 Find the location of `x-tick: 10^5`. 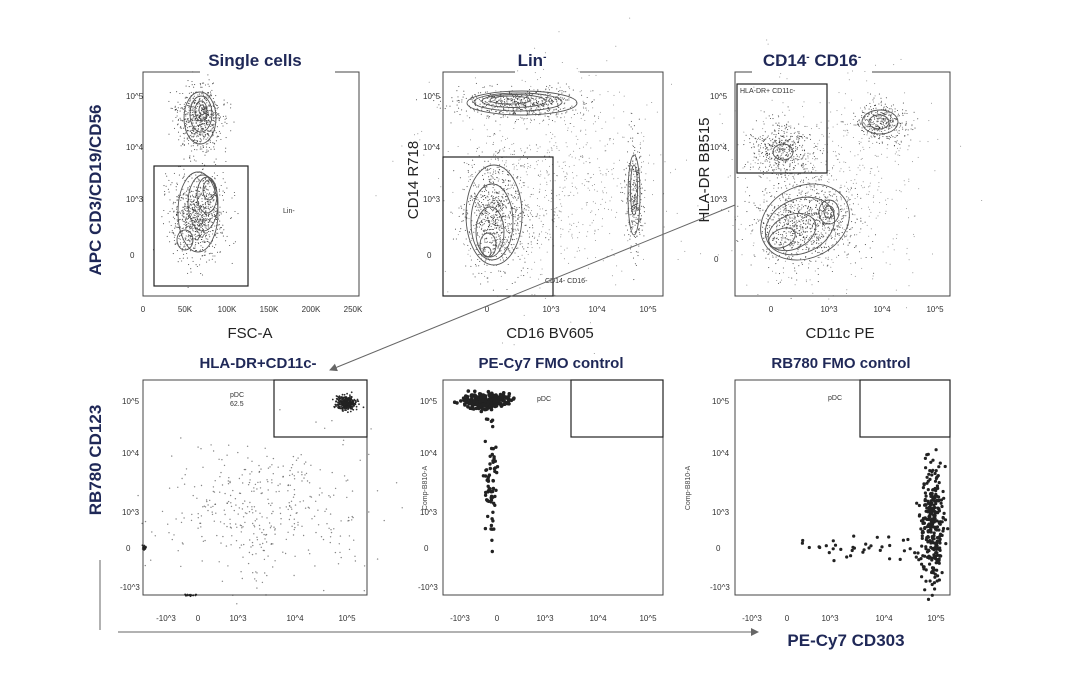

x-tick: 10^5 is located at coordinates (935, 309).